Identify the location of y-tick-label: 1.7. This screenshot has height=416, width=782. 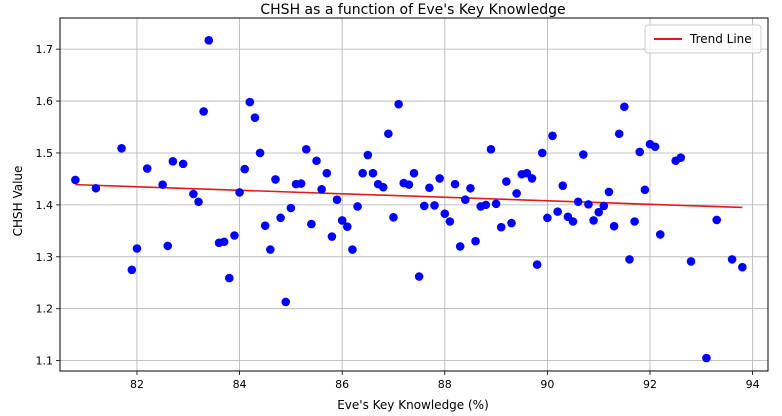
(45, 49).